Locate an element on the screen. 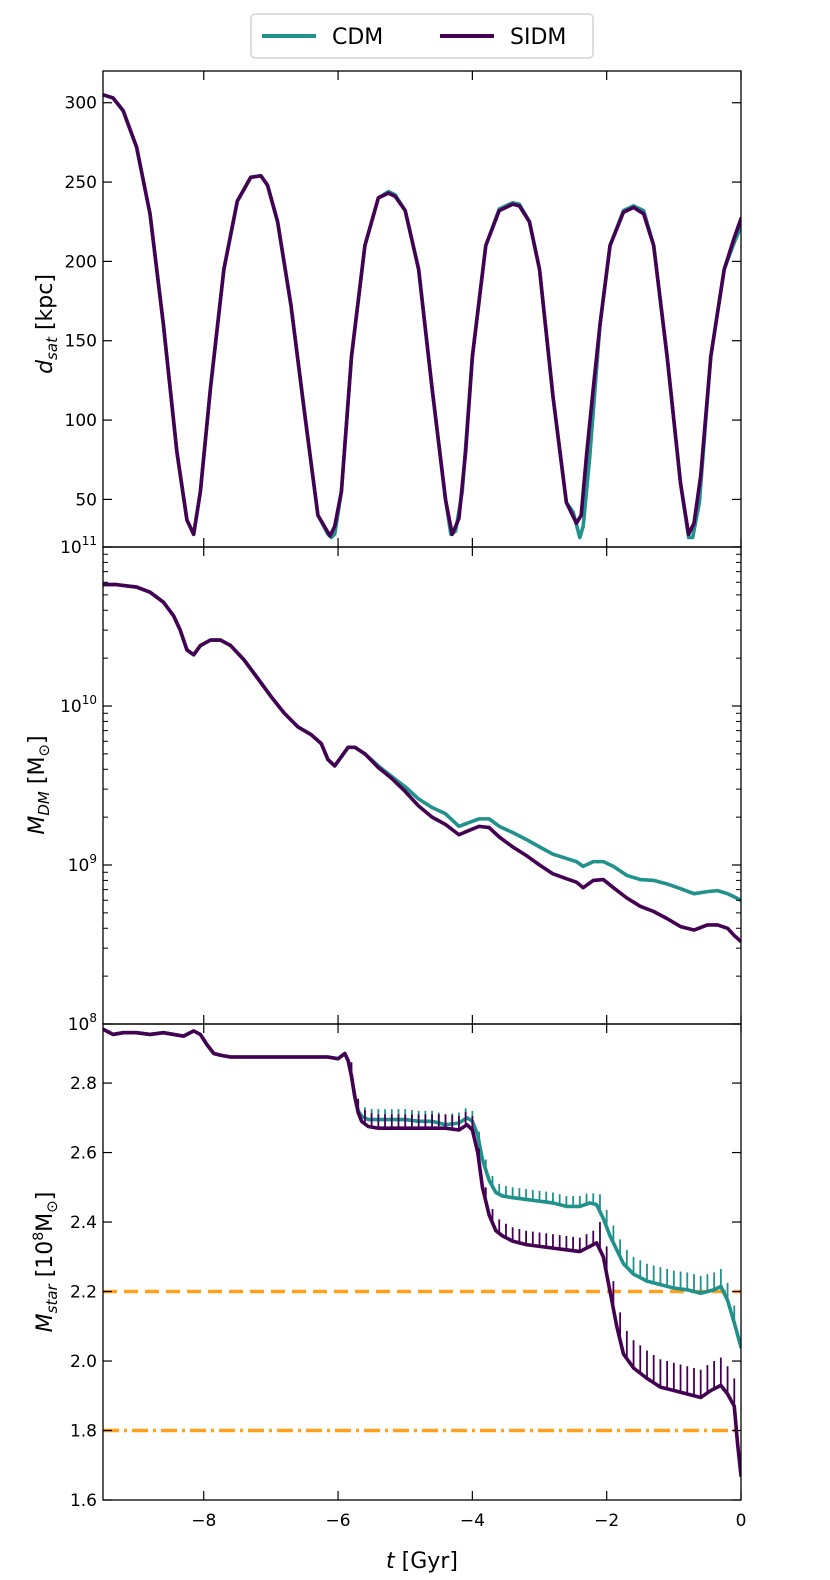  y-tick-label: 109 is located at coordinates (82, 864).